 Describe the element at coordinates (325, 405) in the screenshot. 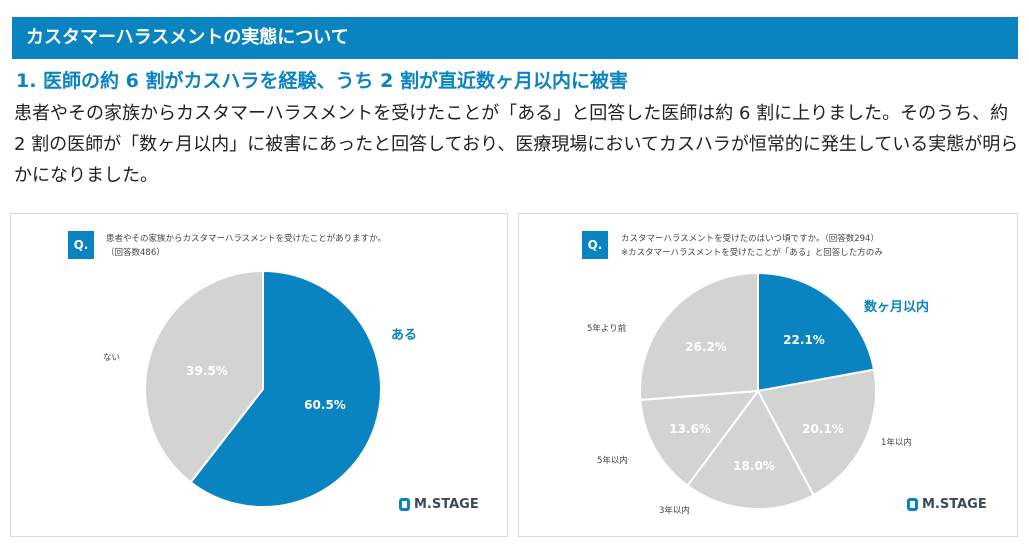

I see `slice-label: 60.5%` at that location.